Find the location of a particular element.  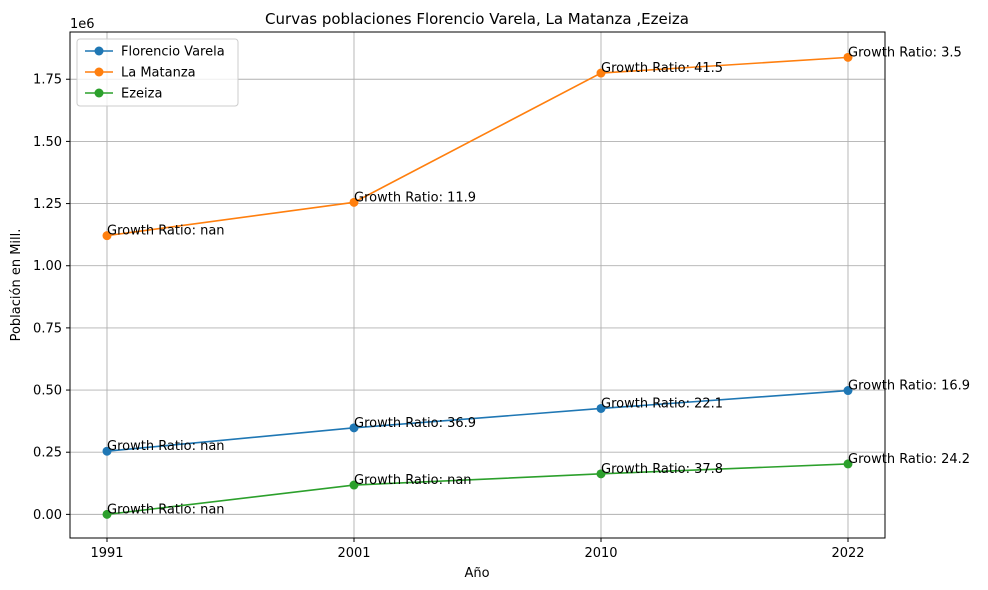

x-tick-label: 1991 is located at coordinates (106, 553).